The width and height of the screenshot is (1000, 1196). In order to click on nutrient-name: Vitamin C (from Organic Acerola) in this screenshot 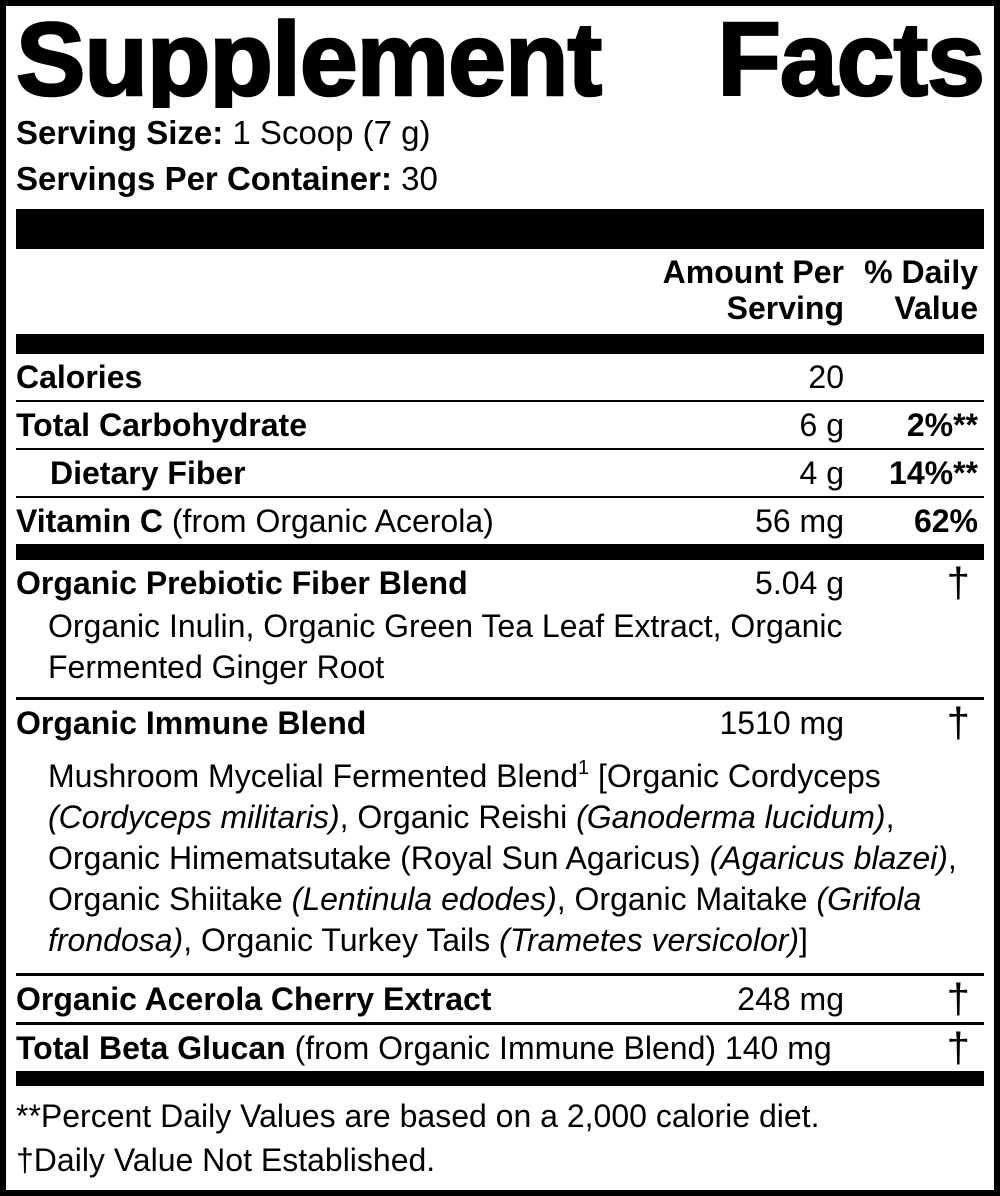, I will do `click(255, 521)`.